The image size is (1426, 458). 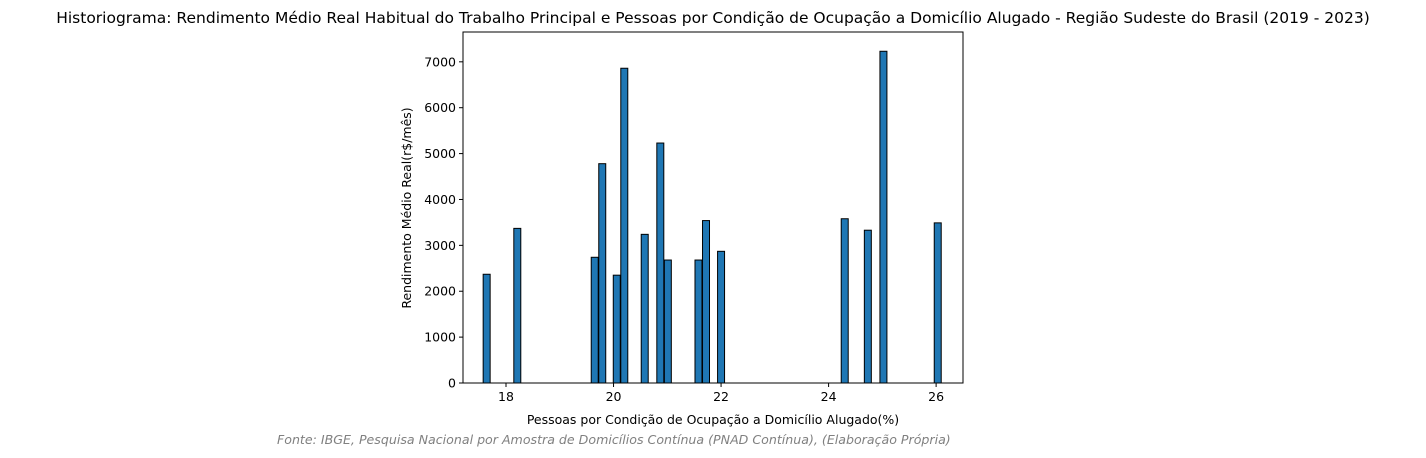 What do you see at coordinates (440, 199) in the screenshot?
I see `y-tick-label: 4000` at bounding box center [440, 199].